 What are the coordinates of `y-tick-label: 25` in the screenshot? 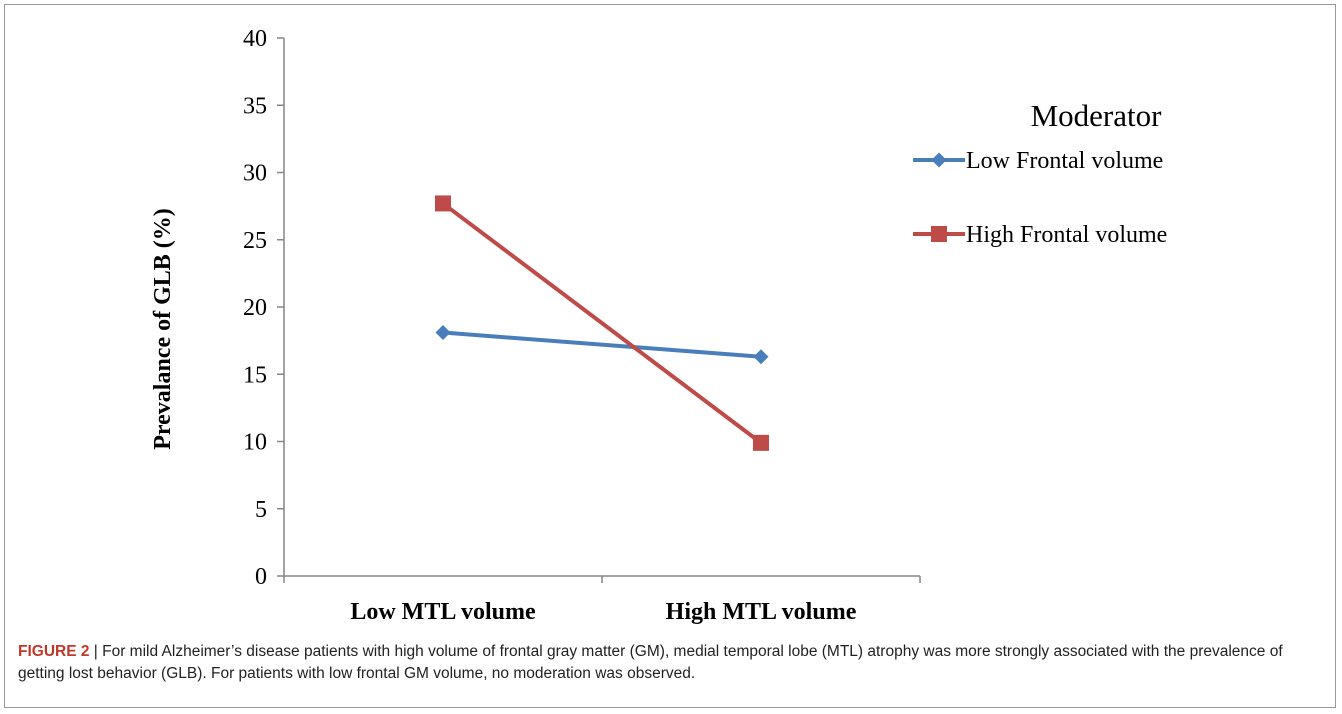 It's located at (255, 241).